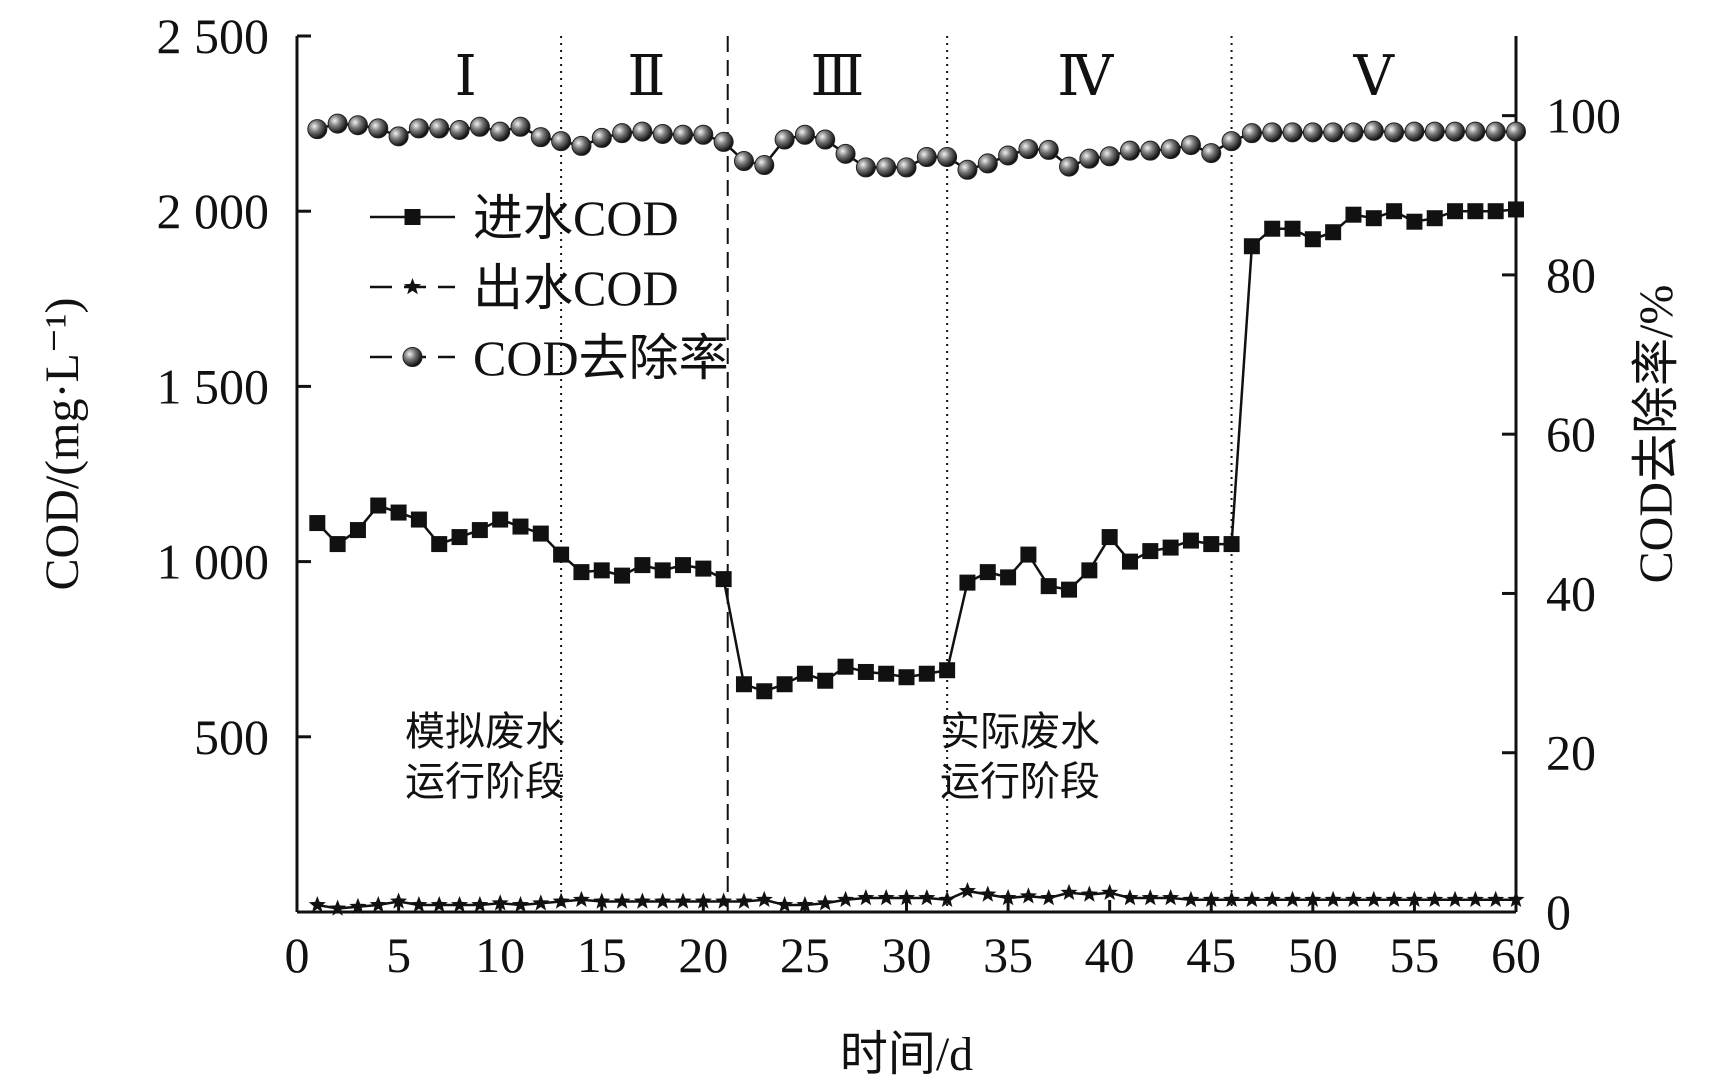 Image resolution: width=1715 pixels, height=1091 pixels. What do you see at coordinates (703, 955) in the screenshot?
I see `x-tick-label: 20` at bounding box center [703, 955].